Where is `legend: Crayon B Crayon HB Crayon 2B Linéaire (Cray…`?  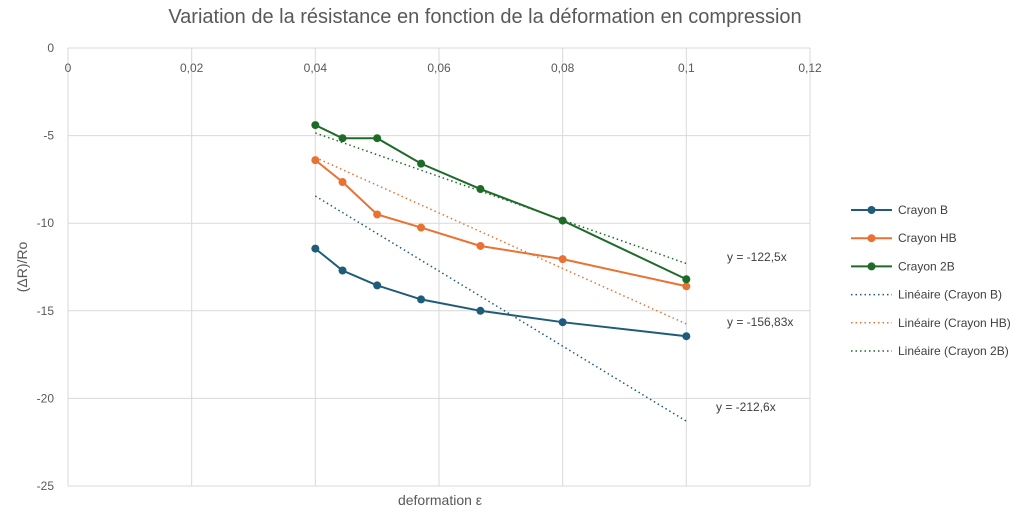 legend: Crayon B Crayon HB Crayon 2B Linéaire (Cray… is located at coordinates (931, 280).